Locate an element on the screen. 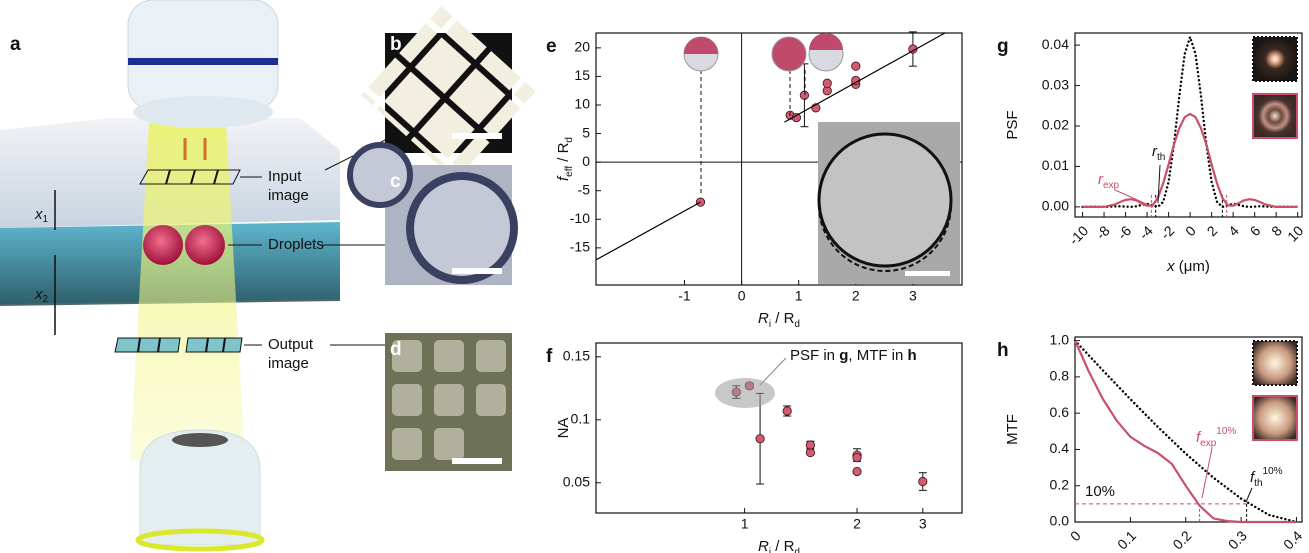  x-tick-label: 0.4 is located at coordinates (1292, 539).